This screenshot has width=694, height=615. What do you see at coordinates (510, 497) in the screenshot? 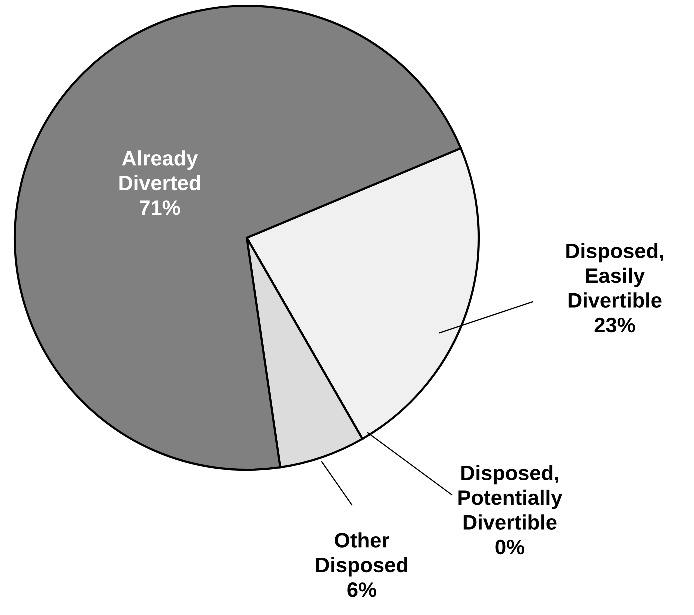
I see `category-label: Disposed, Potentially Divertible` at bounding box center [510, 497].